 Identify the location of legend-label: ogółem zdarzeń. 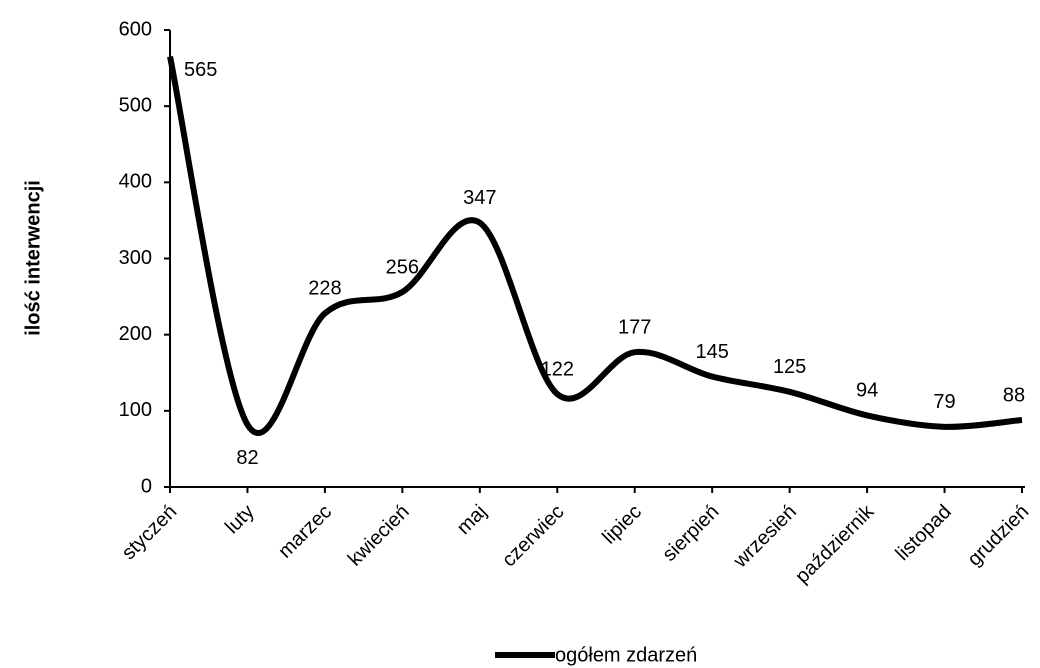
(626, 655).